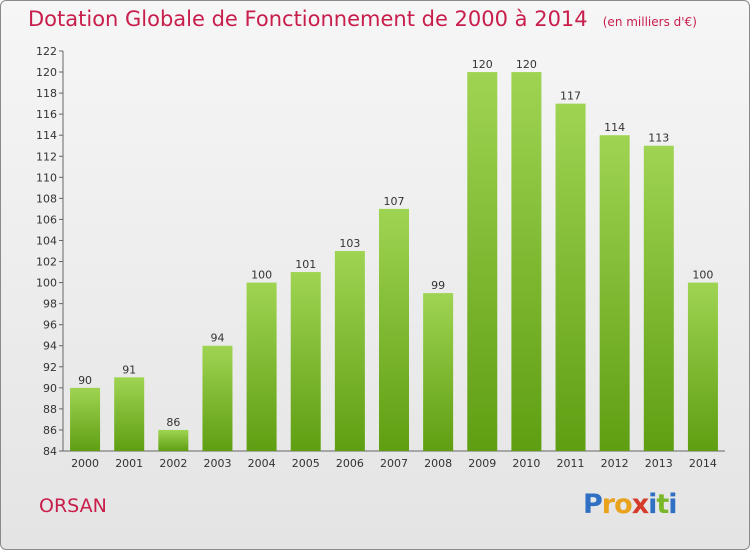 The height and width of the screenshot is (550, 750). I want to click on x-tick-label: 2014, so click(703, 463).